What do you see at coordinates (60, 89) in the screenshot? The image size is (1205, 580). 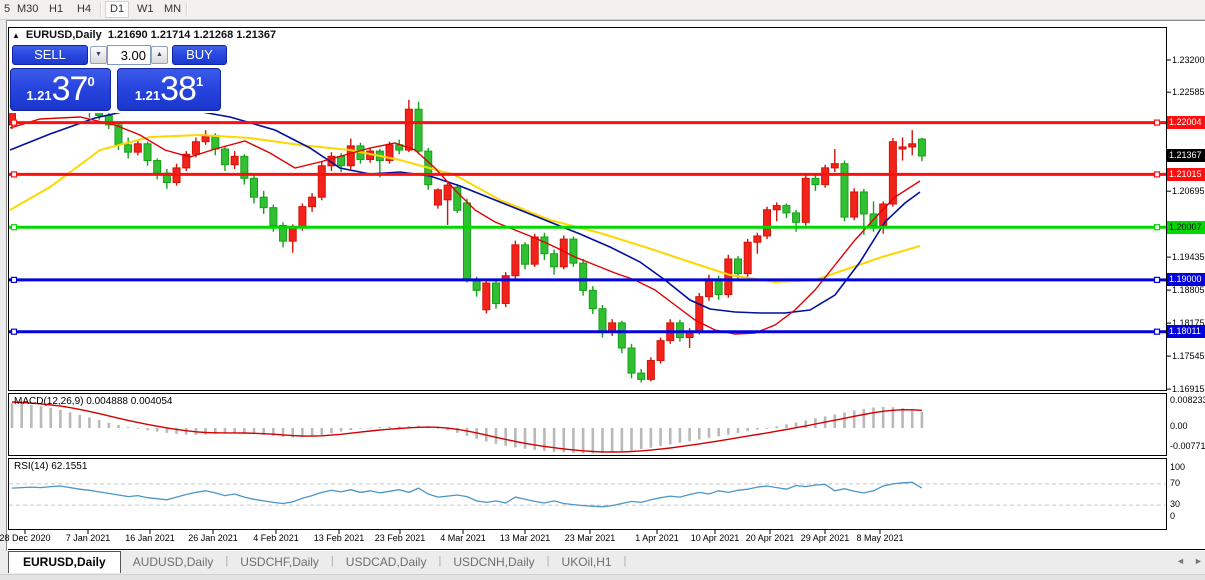 I see `sell-price-button: 1.21 37 0` at bounding box center [60, 89].